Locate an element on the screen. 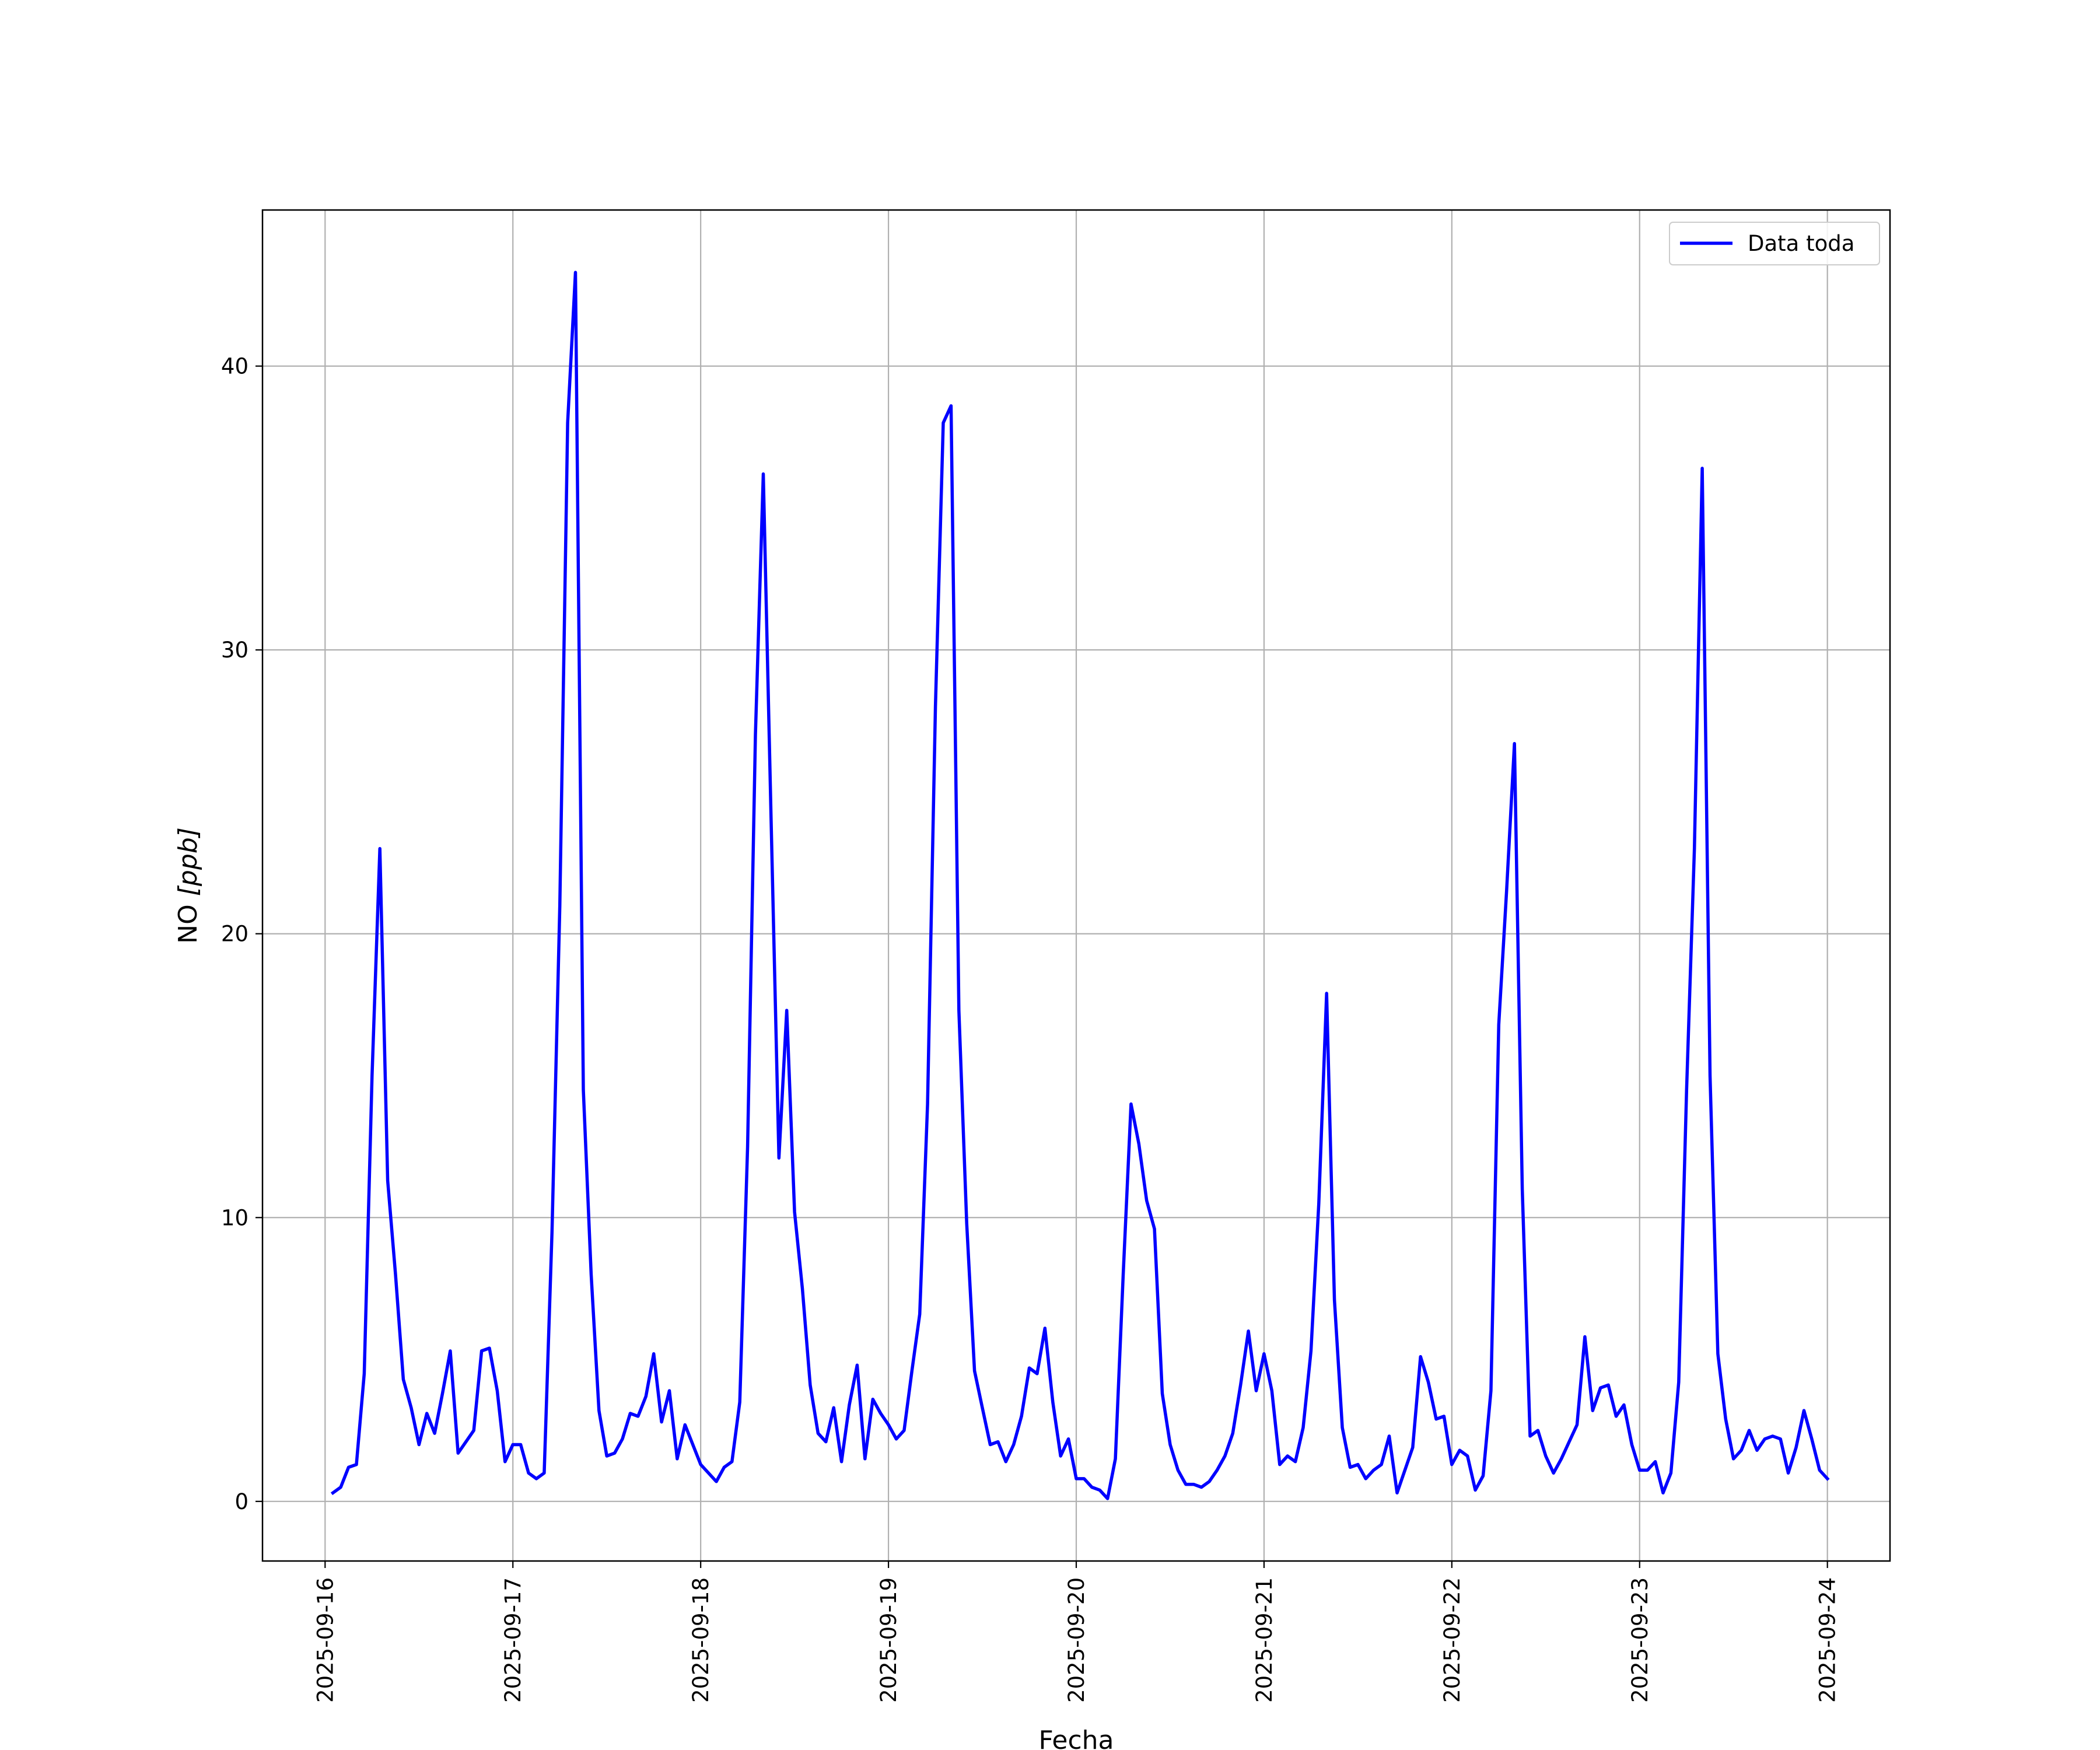  x-tick-label: 2025-09-17 is located at coordinates (513, 1640).